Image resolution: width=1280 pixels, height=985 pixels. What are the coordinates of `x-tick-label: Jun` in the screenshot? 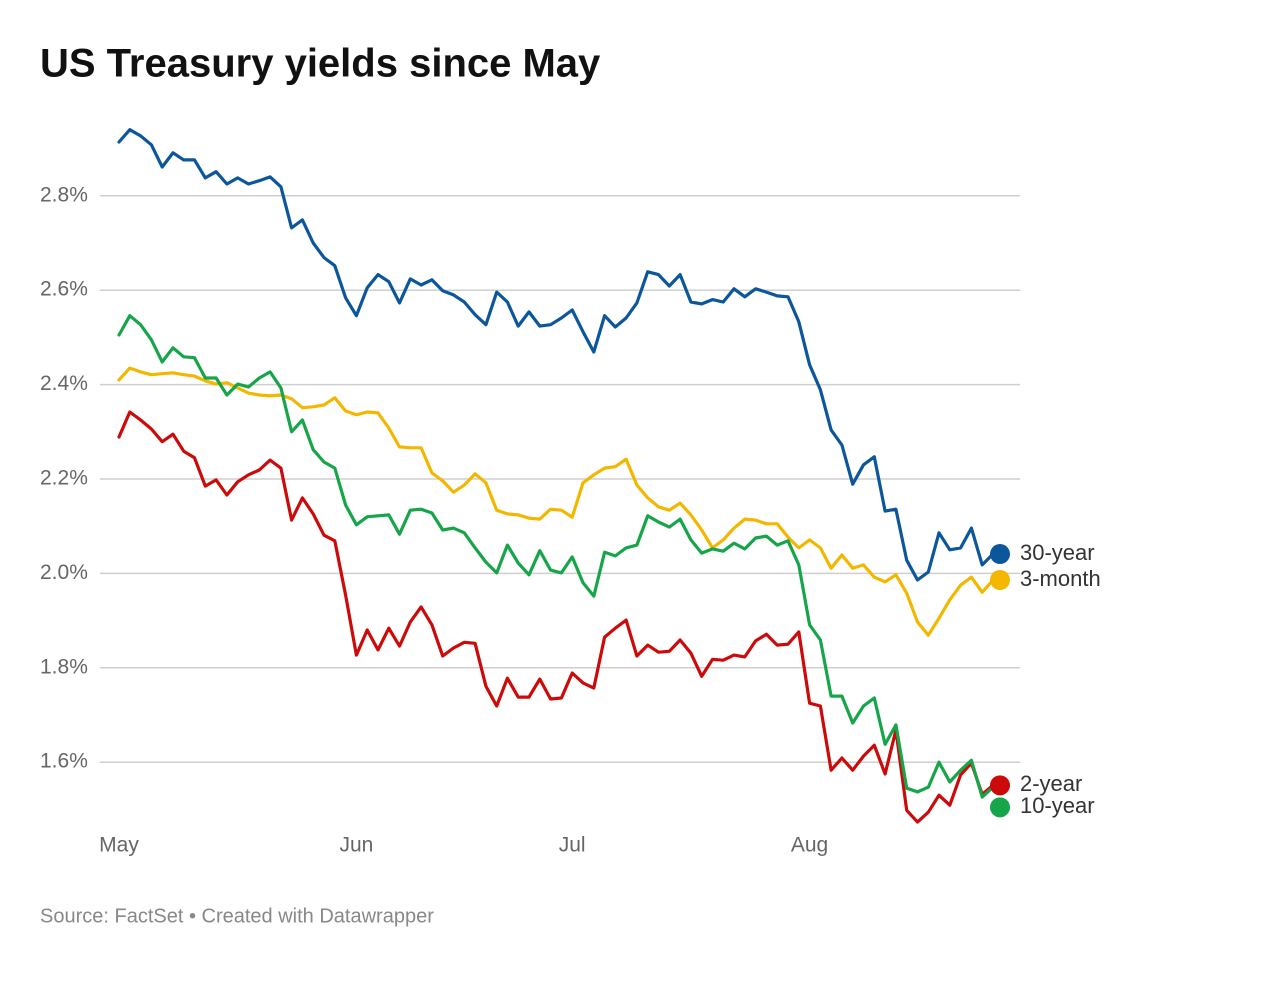 It's located at (356, 845).